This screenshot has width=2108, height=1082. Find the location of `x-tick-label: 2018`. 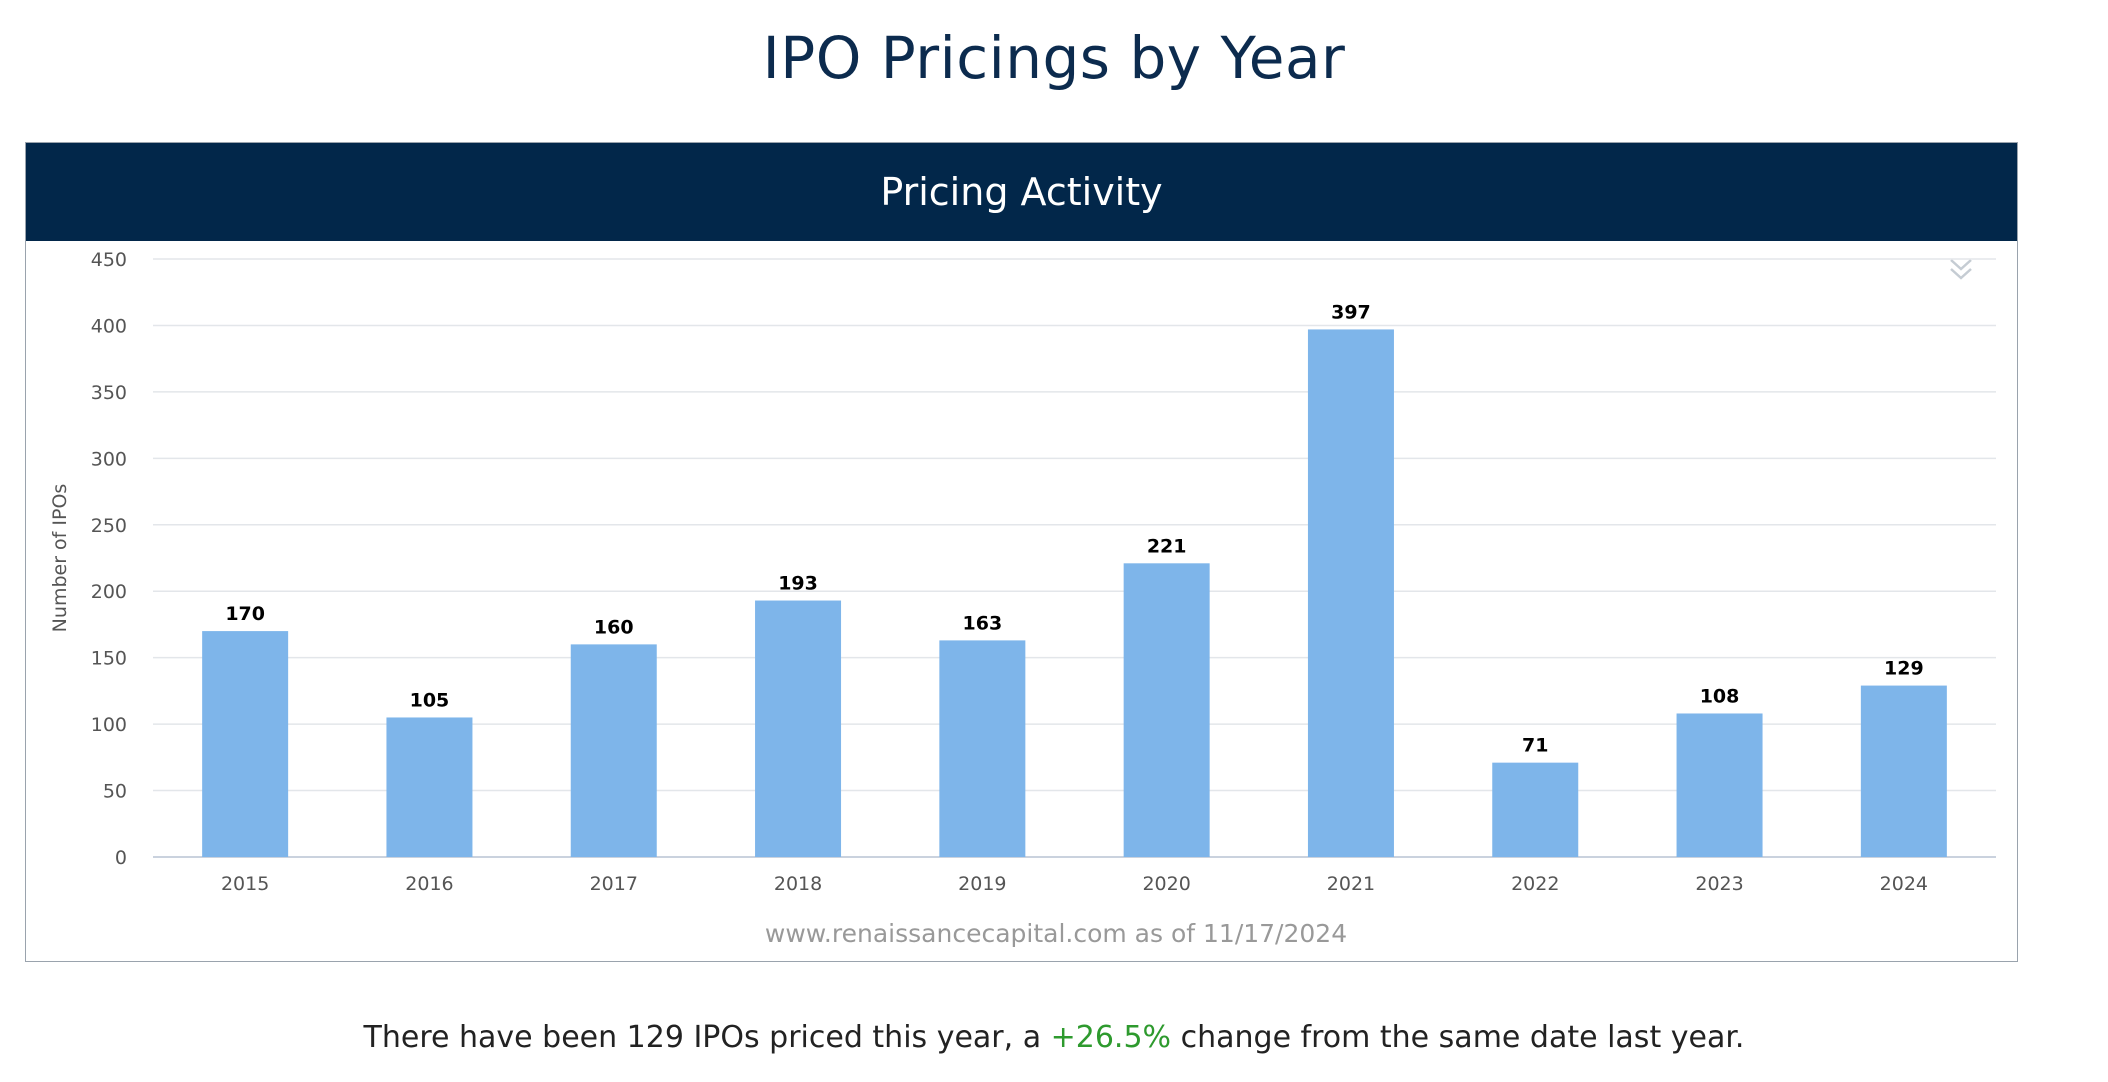

x-tick-label: 2018 is located at coordinates (798, 884).